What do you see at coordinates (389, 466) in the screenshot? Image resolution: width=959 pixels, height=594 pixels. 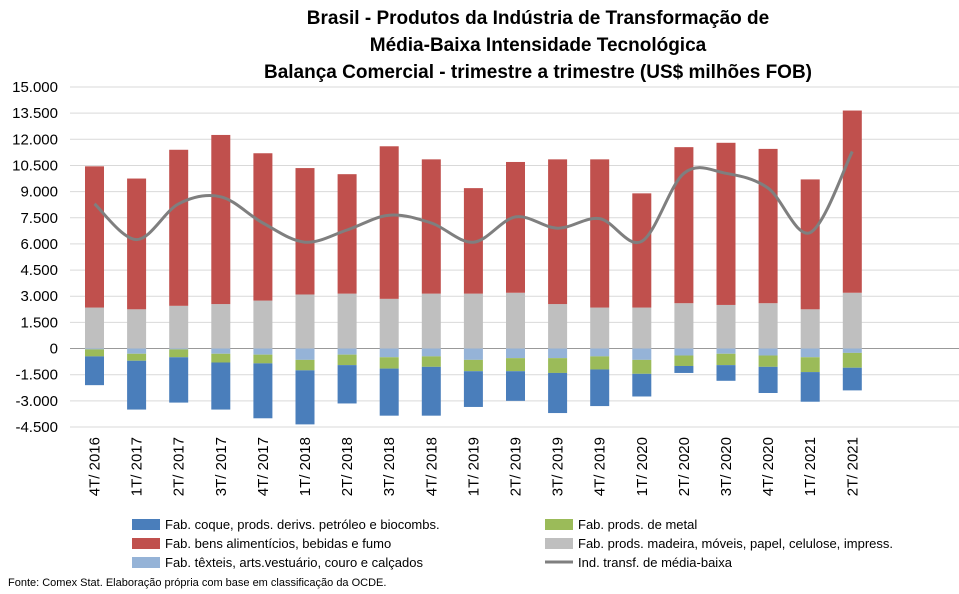 I see `x-tick-label: 3T/ 2018` at bounding box center [389, 466].